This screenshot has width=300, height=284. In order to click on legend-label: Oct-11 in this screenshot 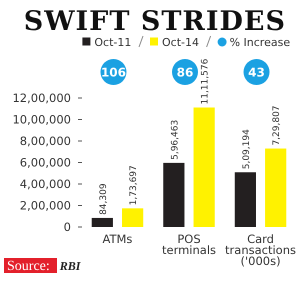, I will do `click(113, 42)`.